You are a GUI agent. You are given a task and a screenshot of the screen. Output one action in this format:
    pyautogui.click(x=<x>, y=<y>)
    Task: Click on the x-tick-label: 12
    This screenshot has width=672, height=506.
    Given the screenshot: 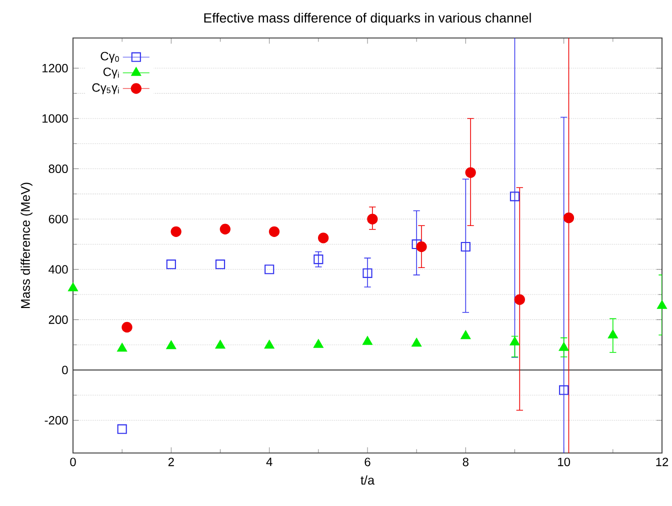 What is the action you would take?
    pyautogui.click(x=662, y=462)
    